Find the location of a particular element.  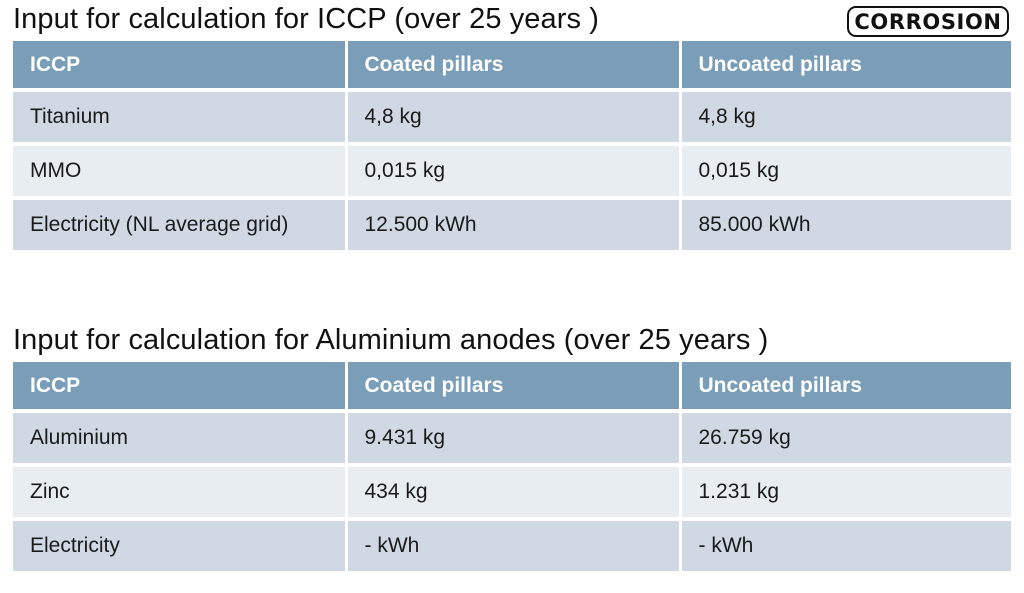

corrosion-logo: CORROSION is located at coordinates (928, 21).